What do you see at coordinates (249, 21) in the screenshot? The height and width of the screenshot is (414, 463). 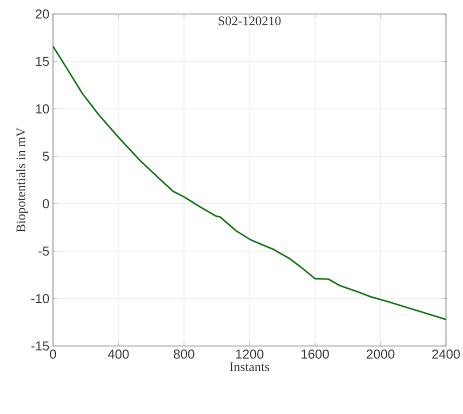 I see `chart-title: S02-120210` at bounding box center [249, 21].